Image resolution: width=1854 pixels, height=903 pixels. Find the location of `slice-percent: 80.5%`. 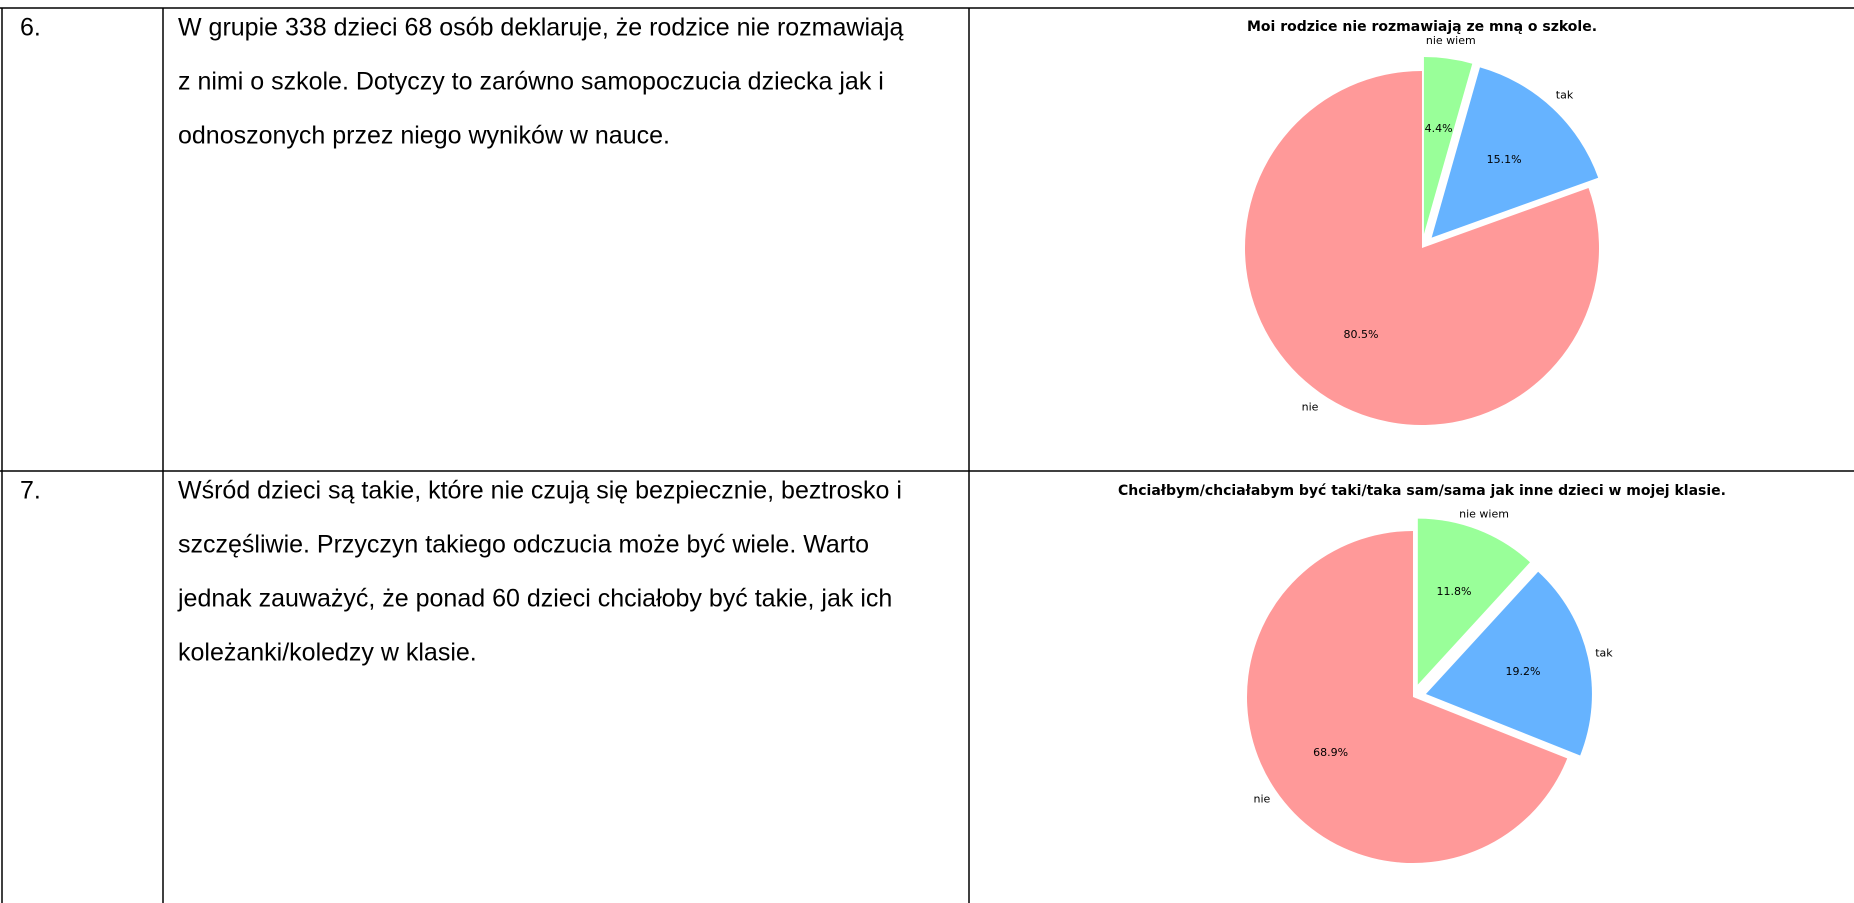

slice-percent: 80.5% is located at coordinates (1360, 334).